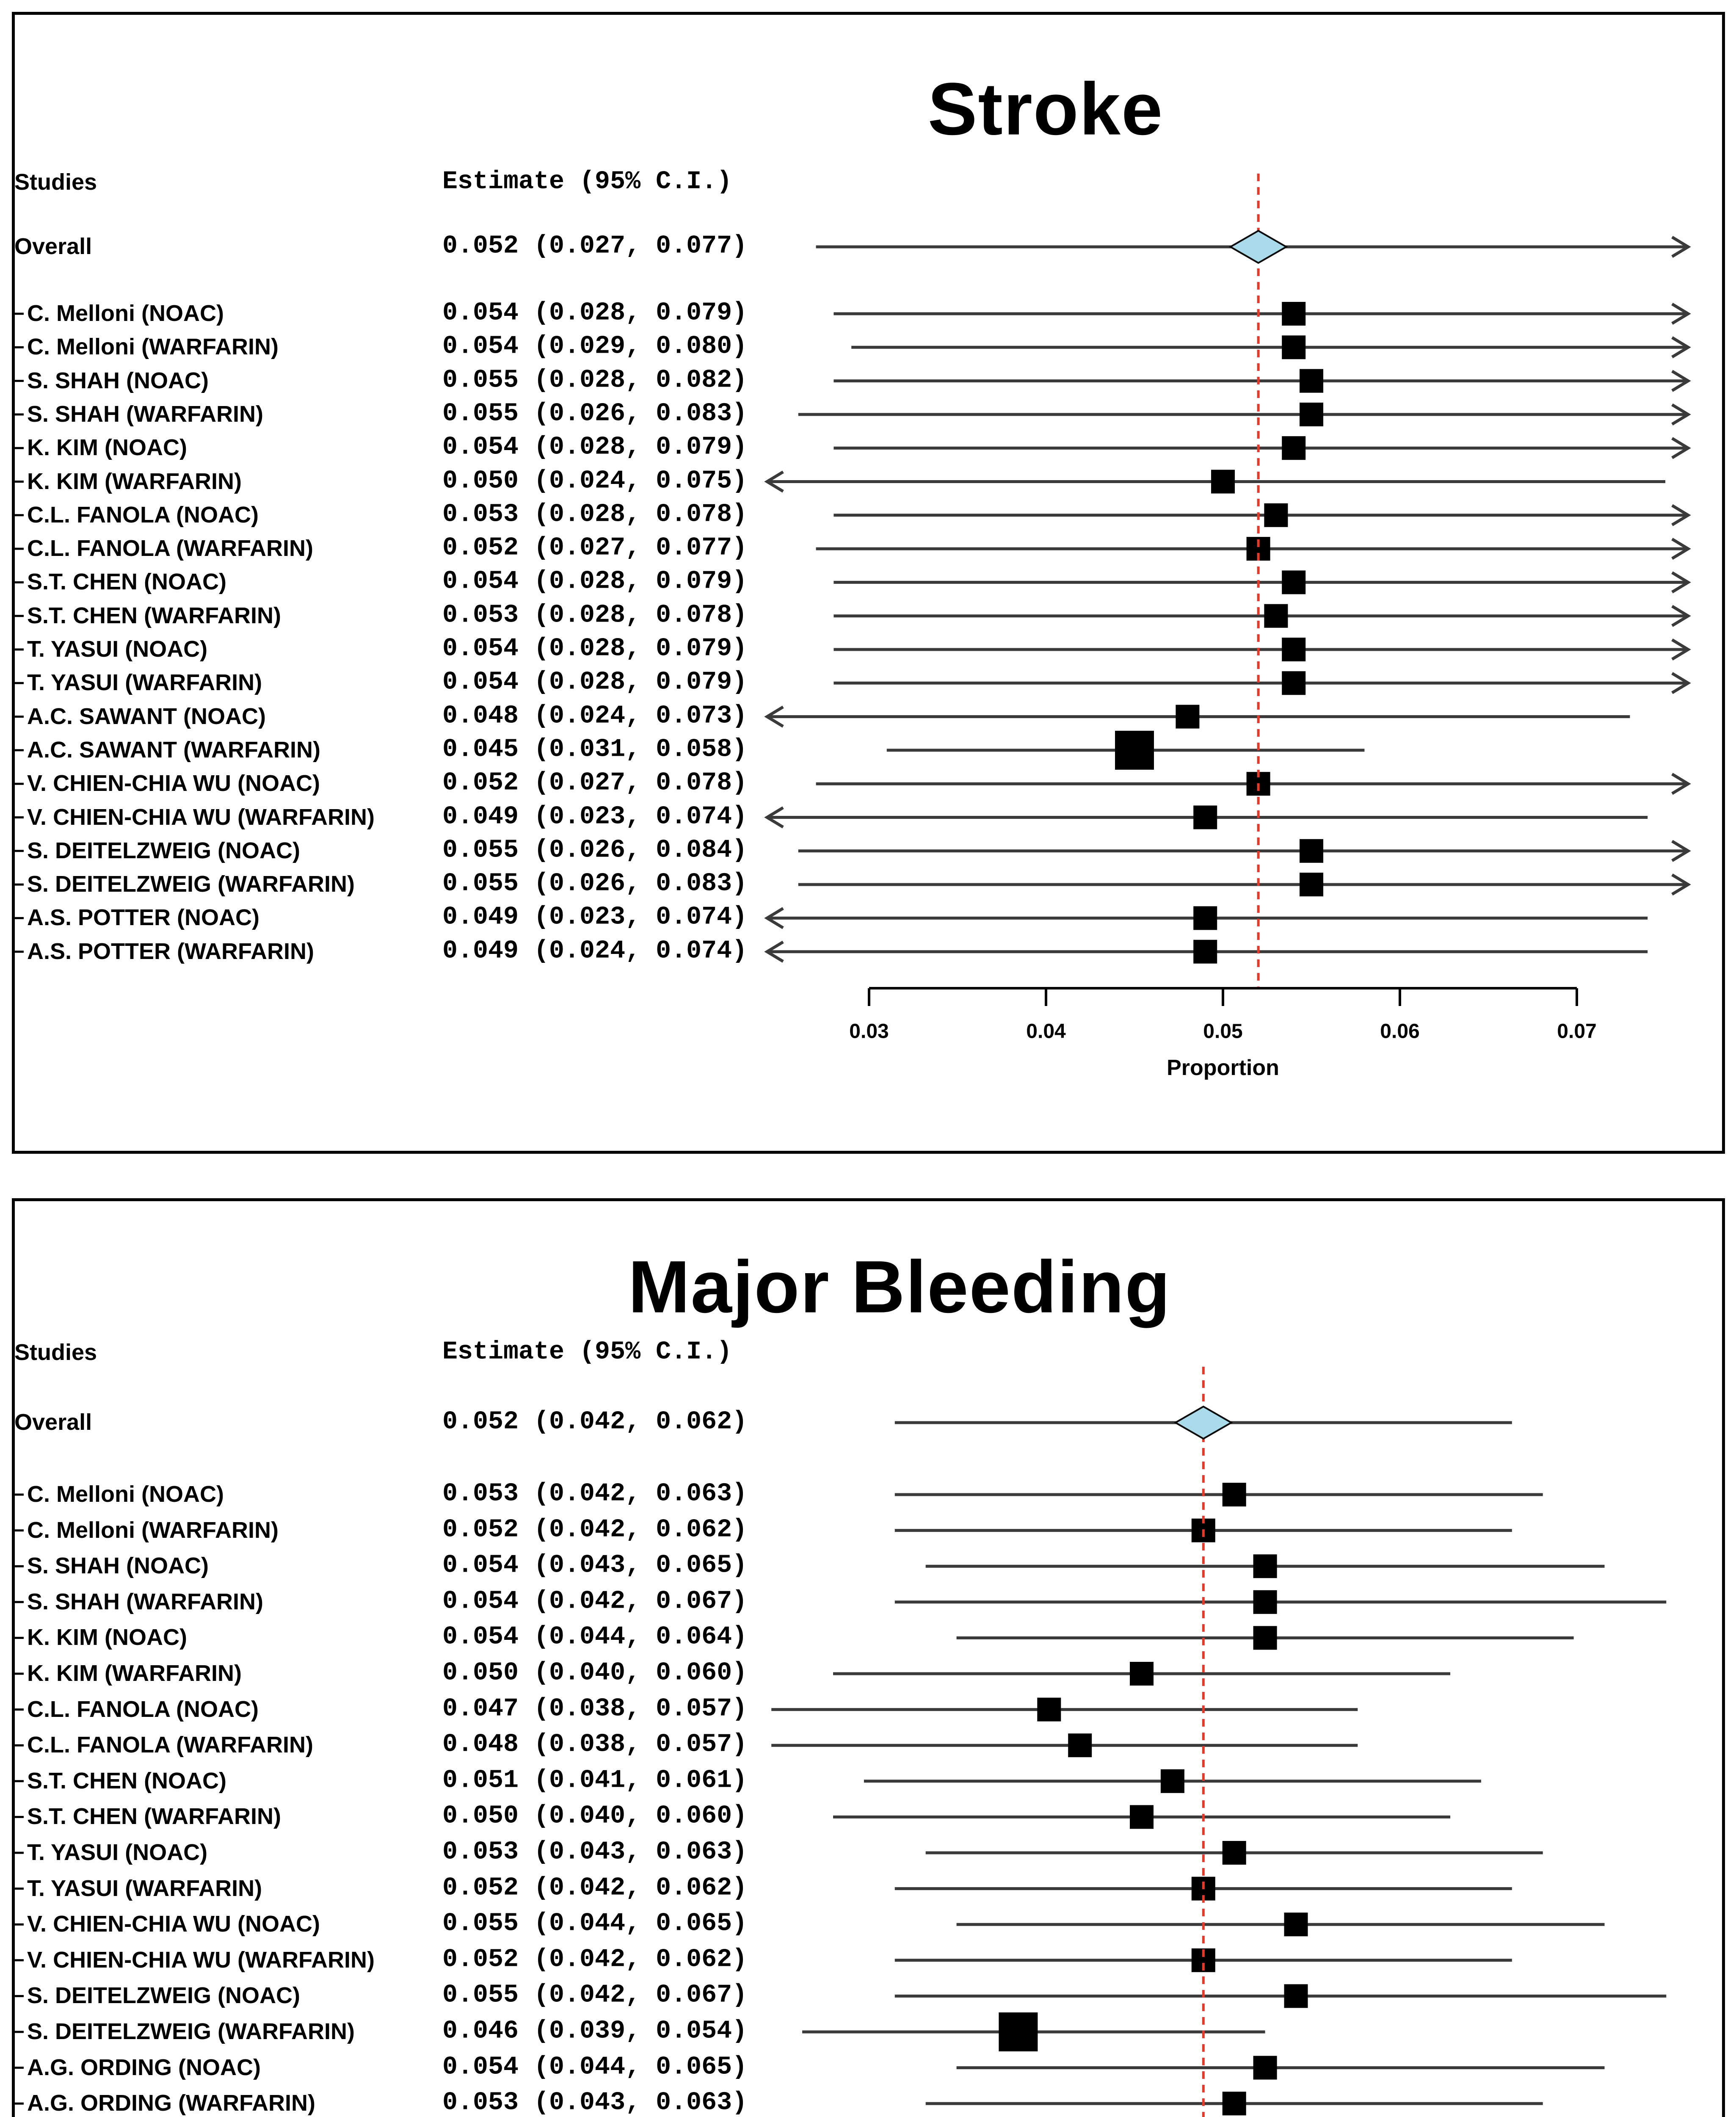 This screenshot has width=1736, height=2117. I want to click on study-estimate: 0.049 (0.024, 0.074), so click(595, 951).